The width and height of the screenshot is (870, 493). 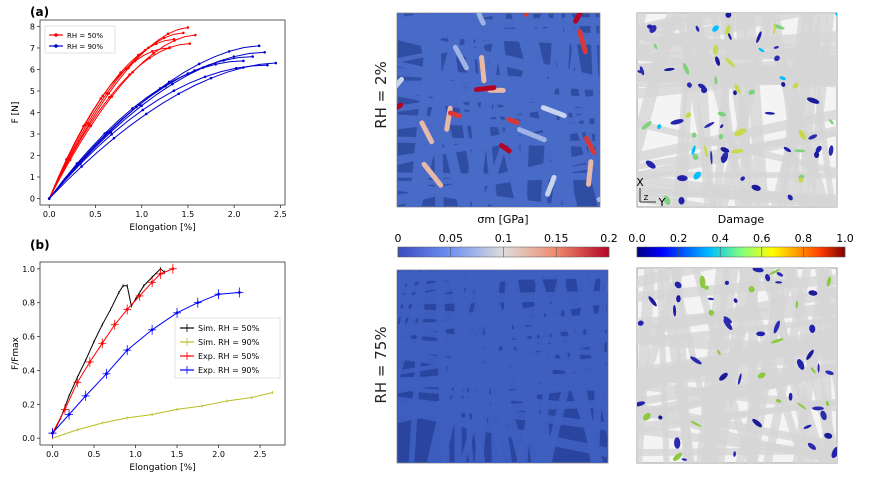 What do you see at coordinates (56, 35) in the screenshot?
I see `legend-marker` at bounding box center [56, 35].